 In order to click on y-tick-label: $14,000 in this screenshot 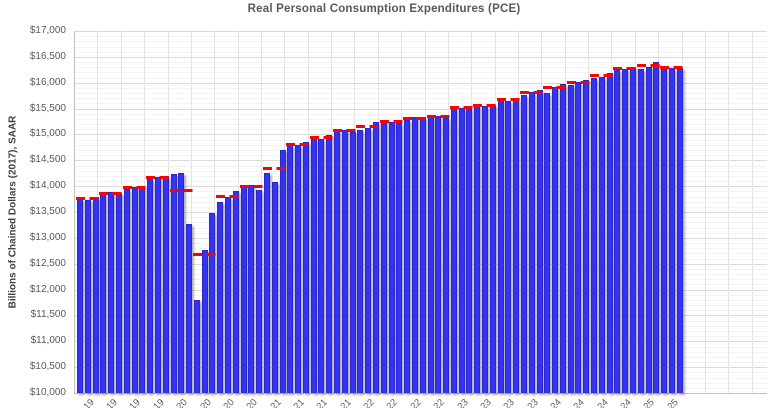, I will do `click(47, 186)`.